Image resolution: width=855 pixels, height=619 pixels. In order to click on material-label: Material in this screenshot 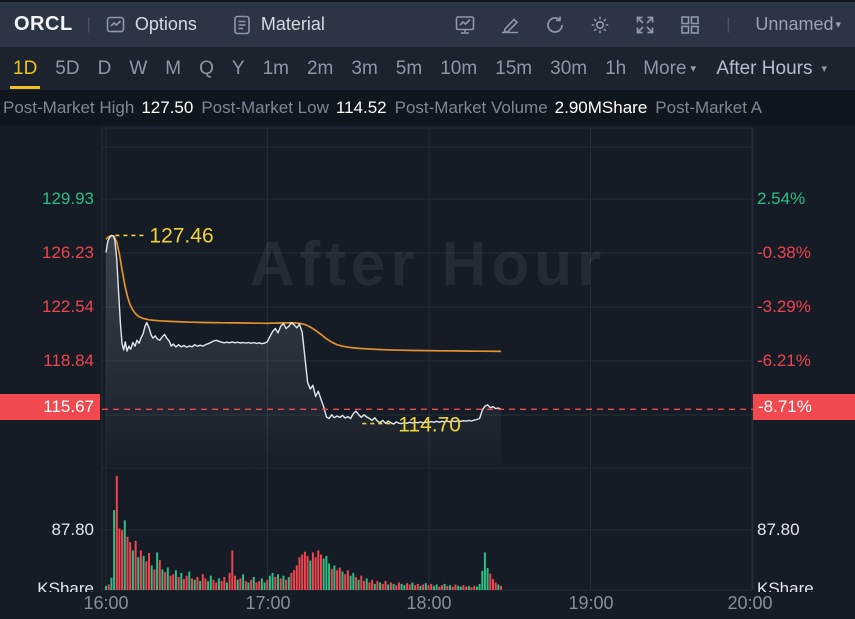, I will do `click(292, 24)`.